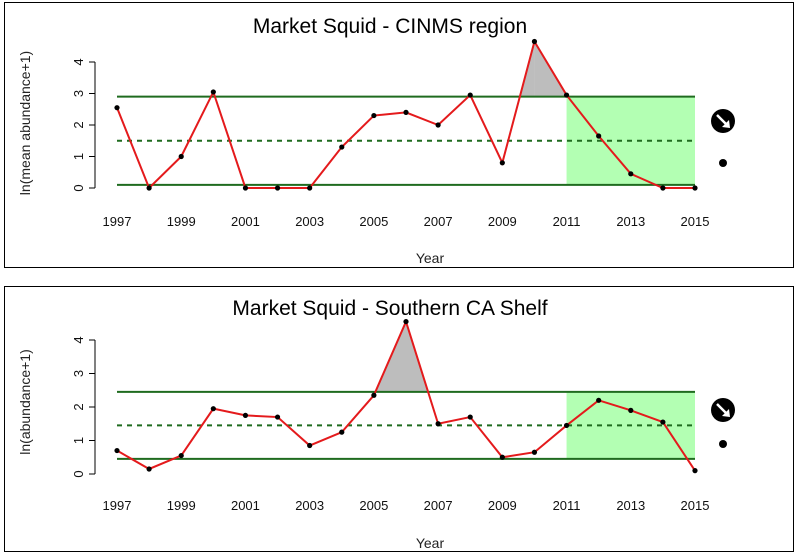 The height and width of the screenshot is (555, 800). What do you see at coordinates (389, 308) in the screenshot?
I see `chart-title: Market Squid - Southern CA Shelf` at bounding box center [389, 308].